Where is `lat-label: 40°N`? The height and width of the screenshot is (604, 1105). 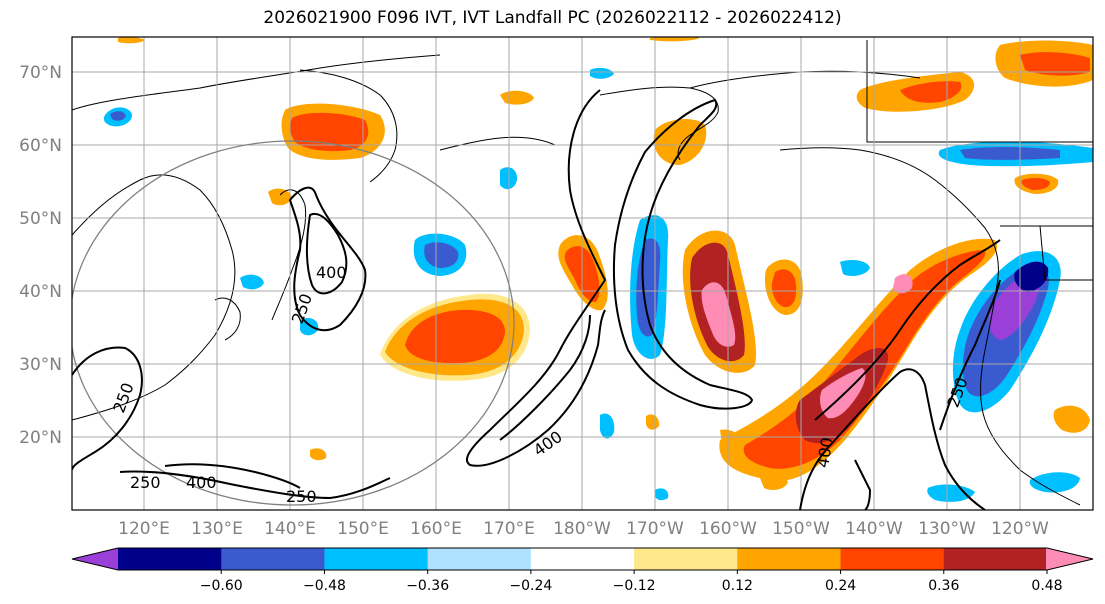
lat-label: 40°N is located at coordinates (40, 292).